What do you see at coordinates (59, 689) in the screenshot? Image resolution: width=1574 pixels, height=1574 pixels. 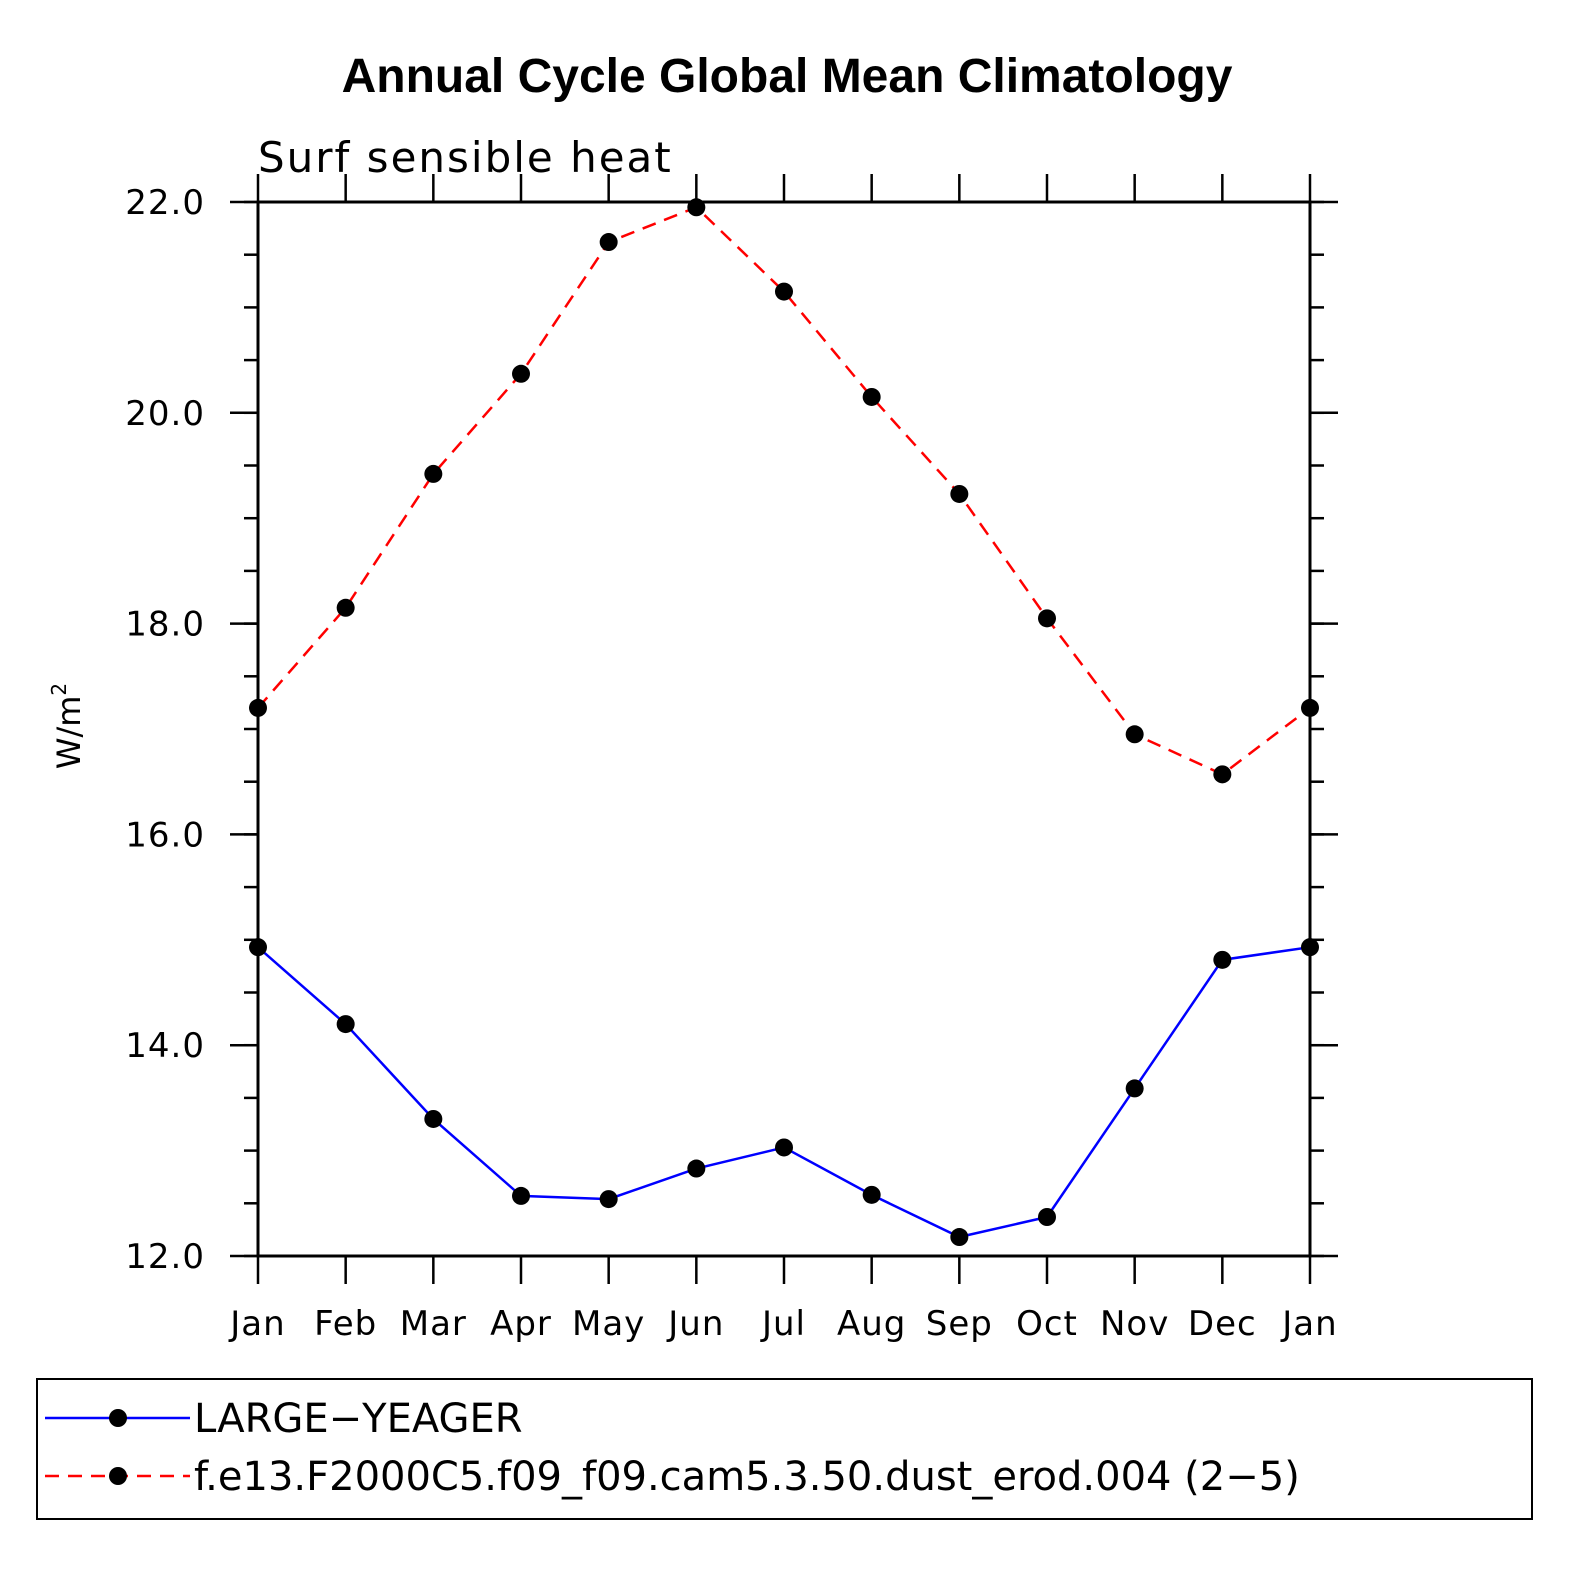 I see `y-axis-label-superscript: 2` at bounding box center [59, 689].